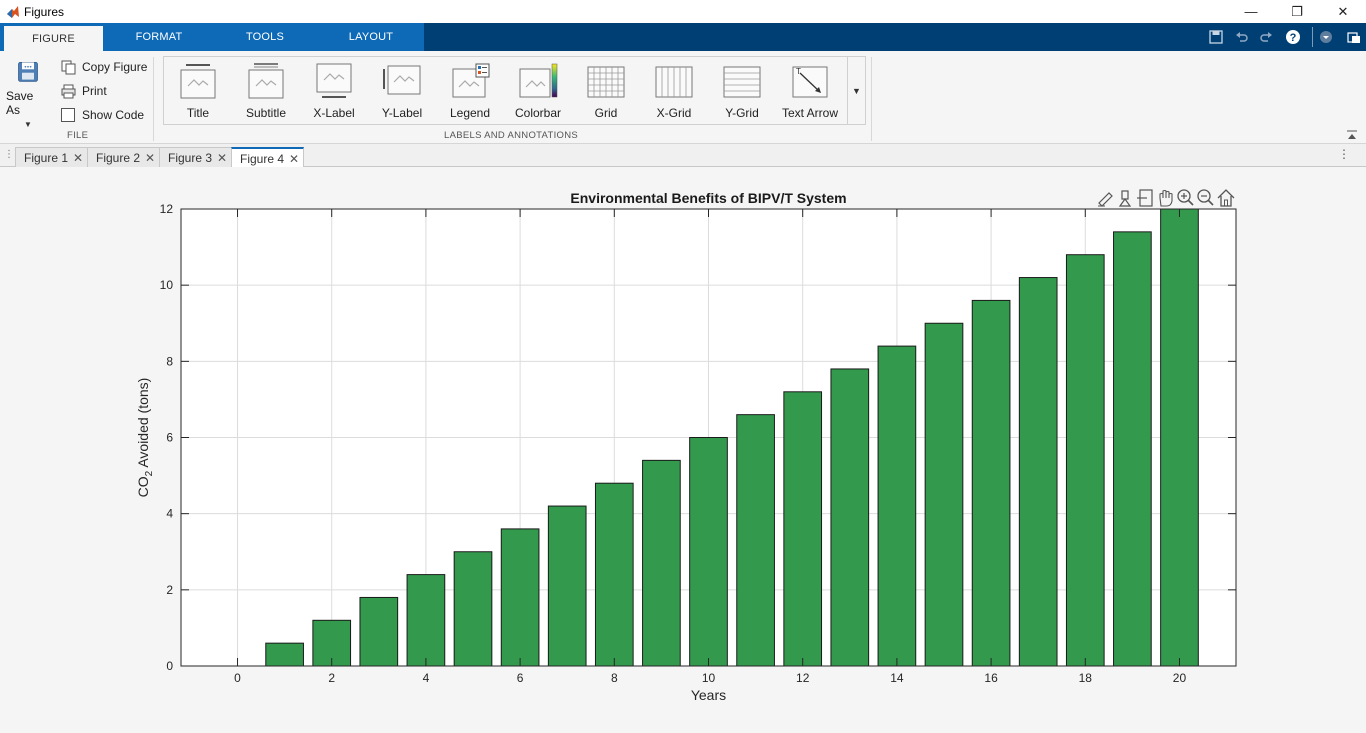 This screenshot has width=1366, height=733. Describe the element at coordinates (471, 80) in the screenshot. I see `legend-icon` at that location.